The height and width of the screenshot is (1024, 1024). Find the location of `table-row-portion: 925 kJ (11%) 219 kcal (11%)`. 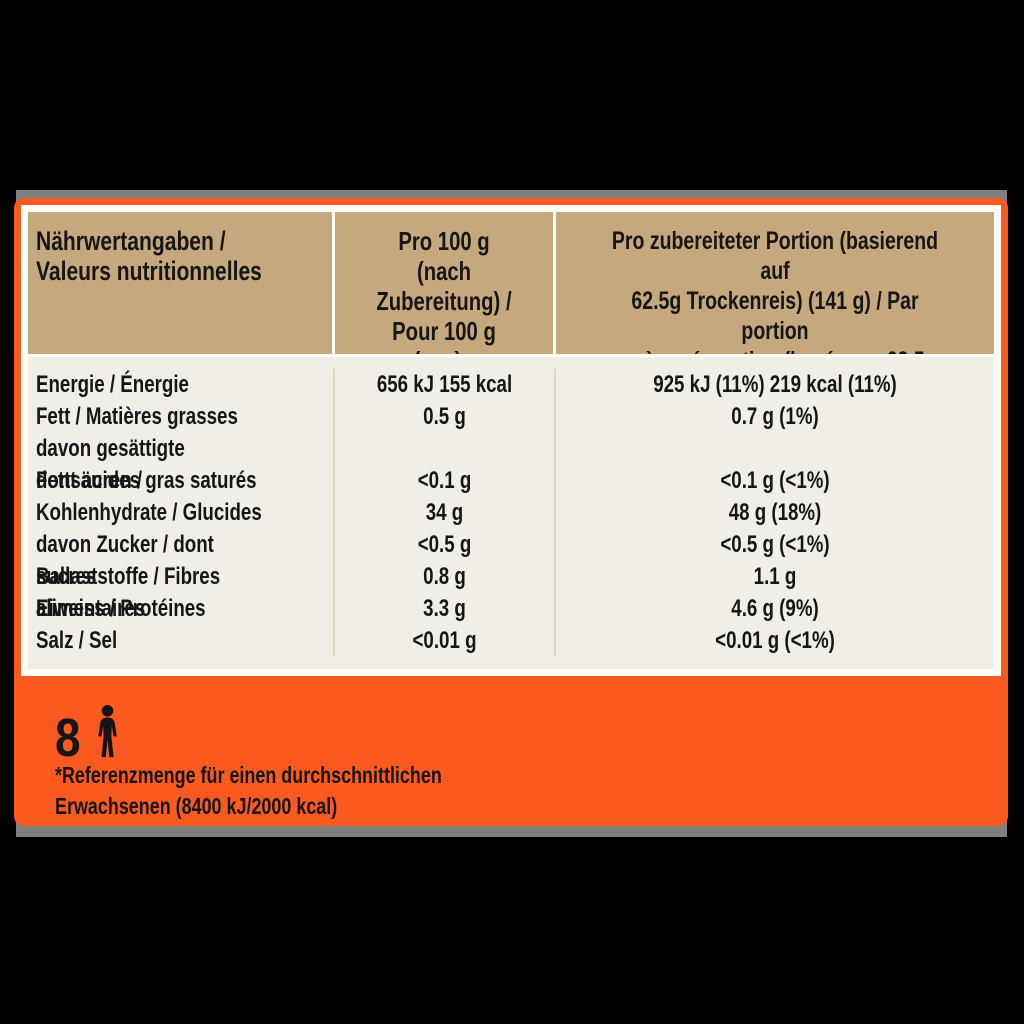

table-row-portion: 925 kJ (11%) 219 kcal (11%) is located at coordinates (775, 384).